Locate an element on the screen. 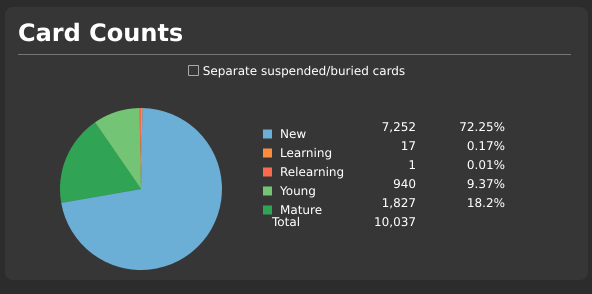  text: Total is located at coordinates (286, 222).